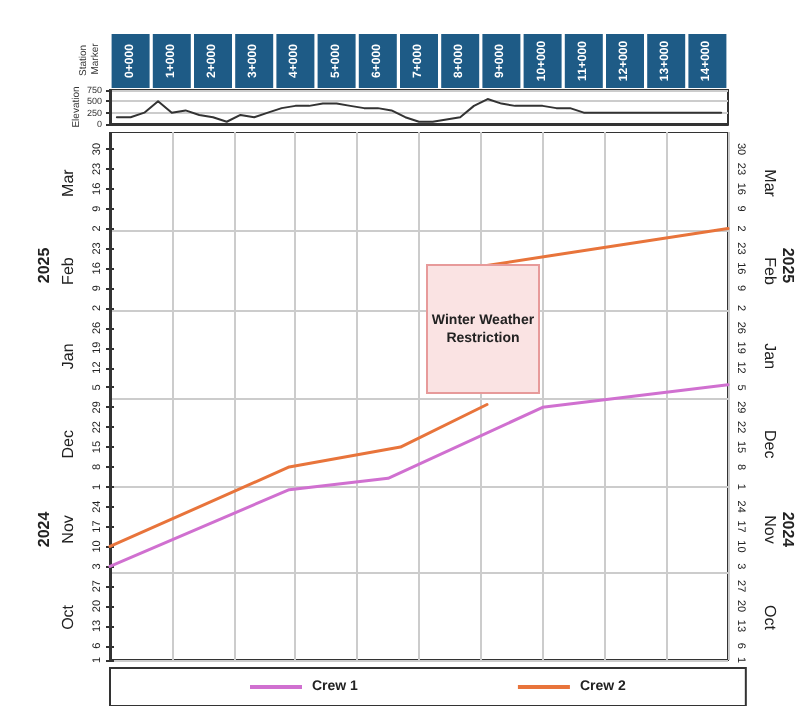  Describe the element at coordinates (68, 270) in the screenshot. I see `y3-tick-label: Feb` at that location.